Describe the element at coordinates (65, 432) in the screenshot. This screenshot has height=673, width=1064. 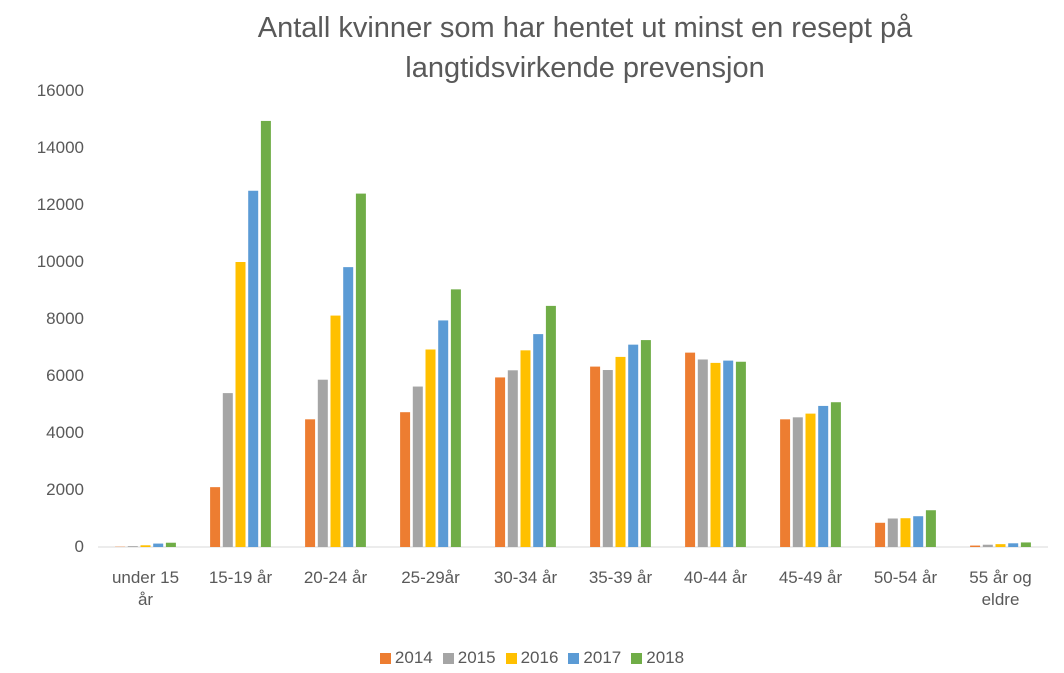
I see `y-tick-label: 4000` at that location.